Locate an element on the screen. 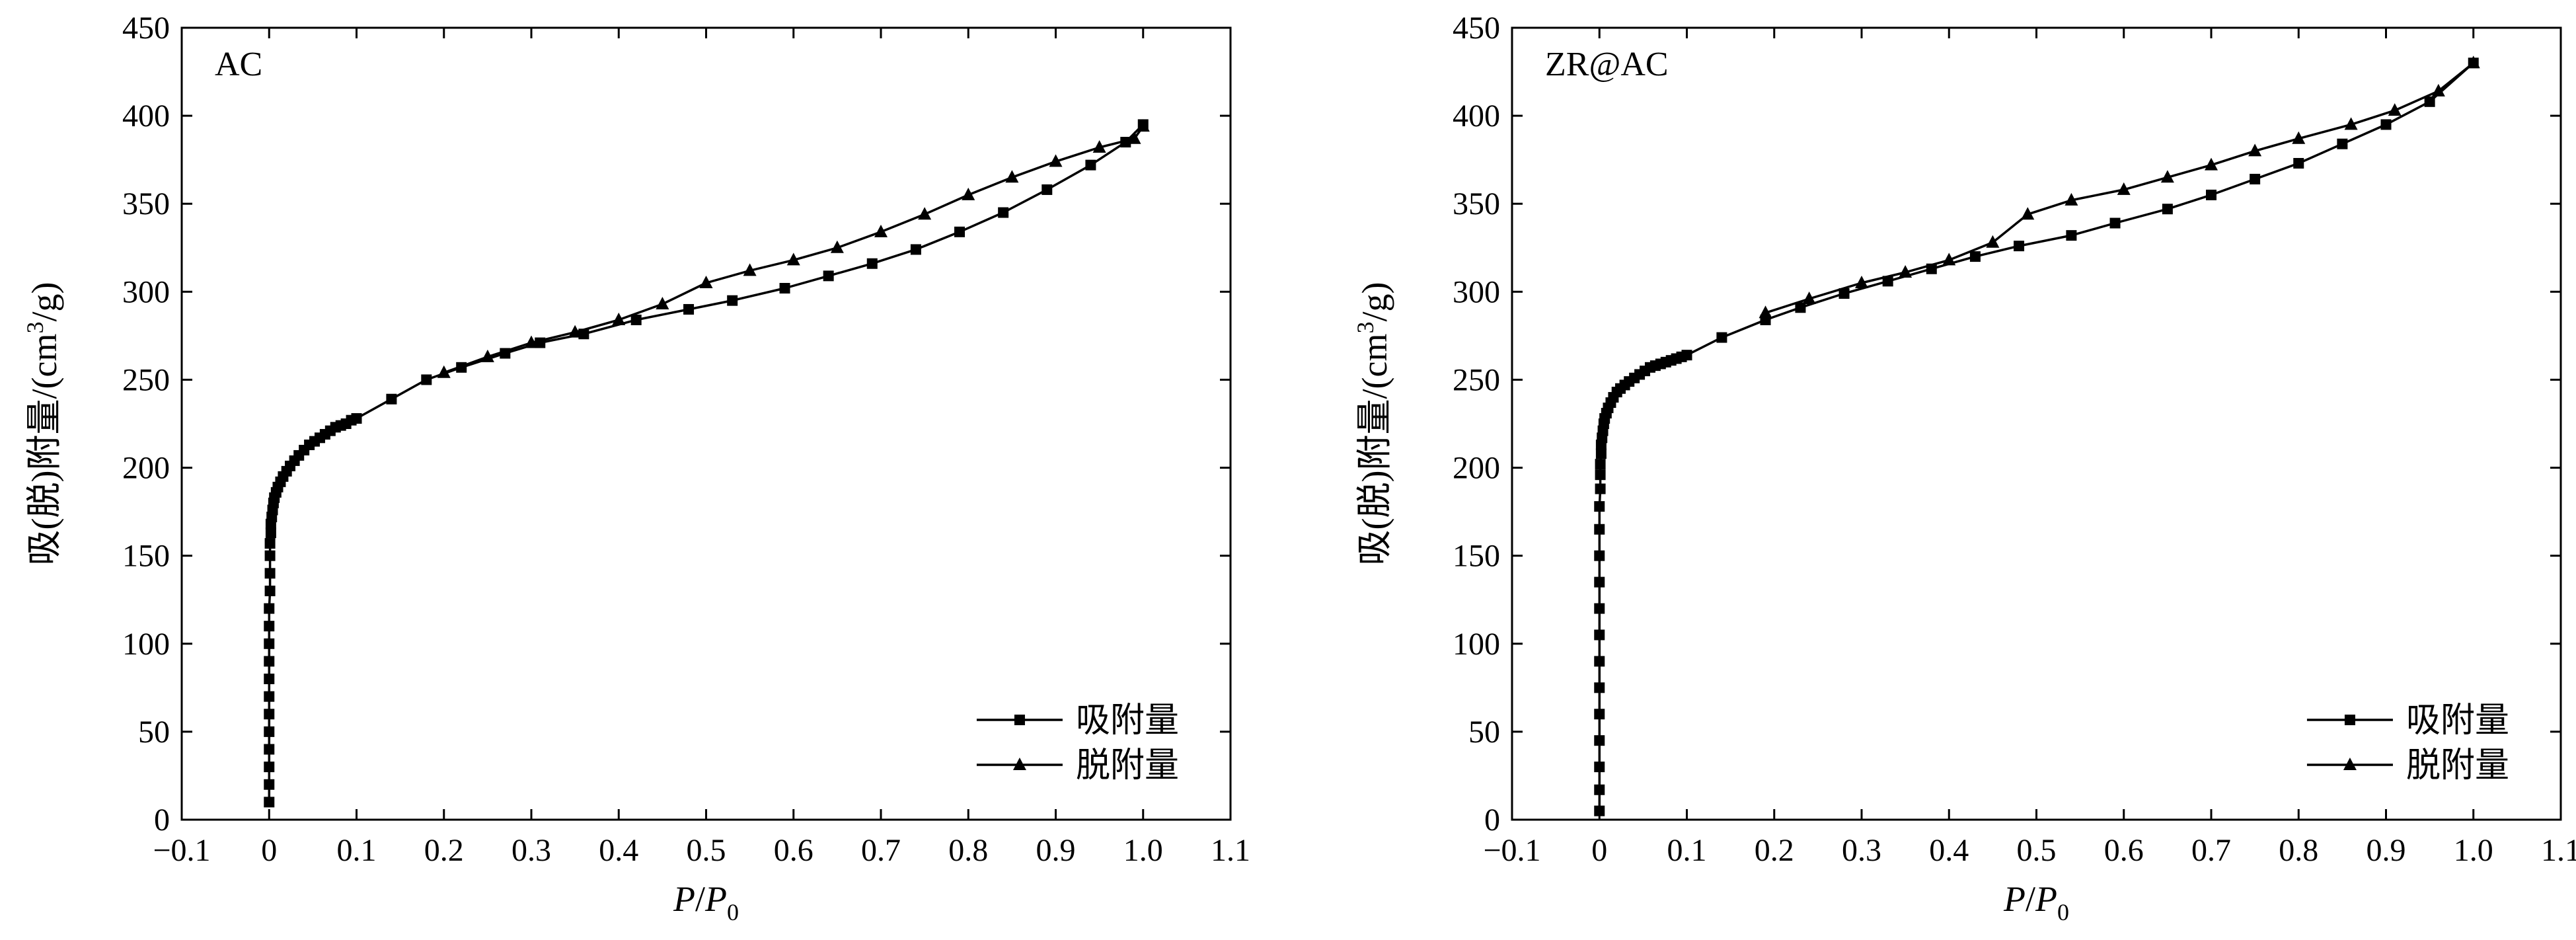  y-tick-label: 300 is located at coordinates (1476, 291).